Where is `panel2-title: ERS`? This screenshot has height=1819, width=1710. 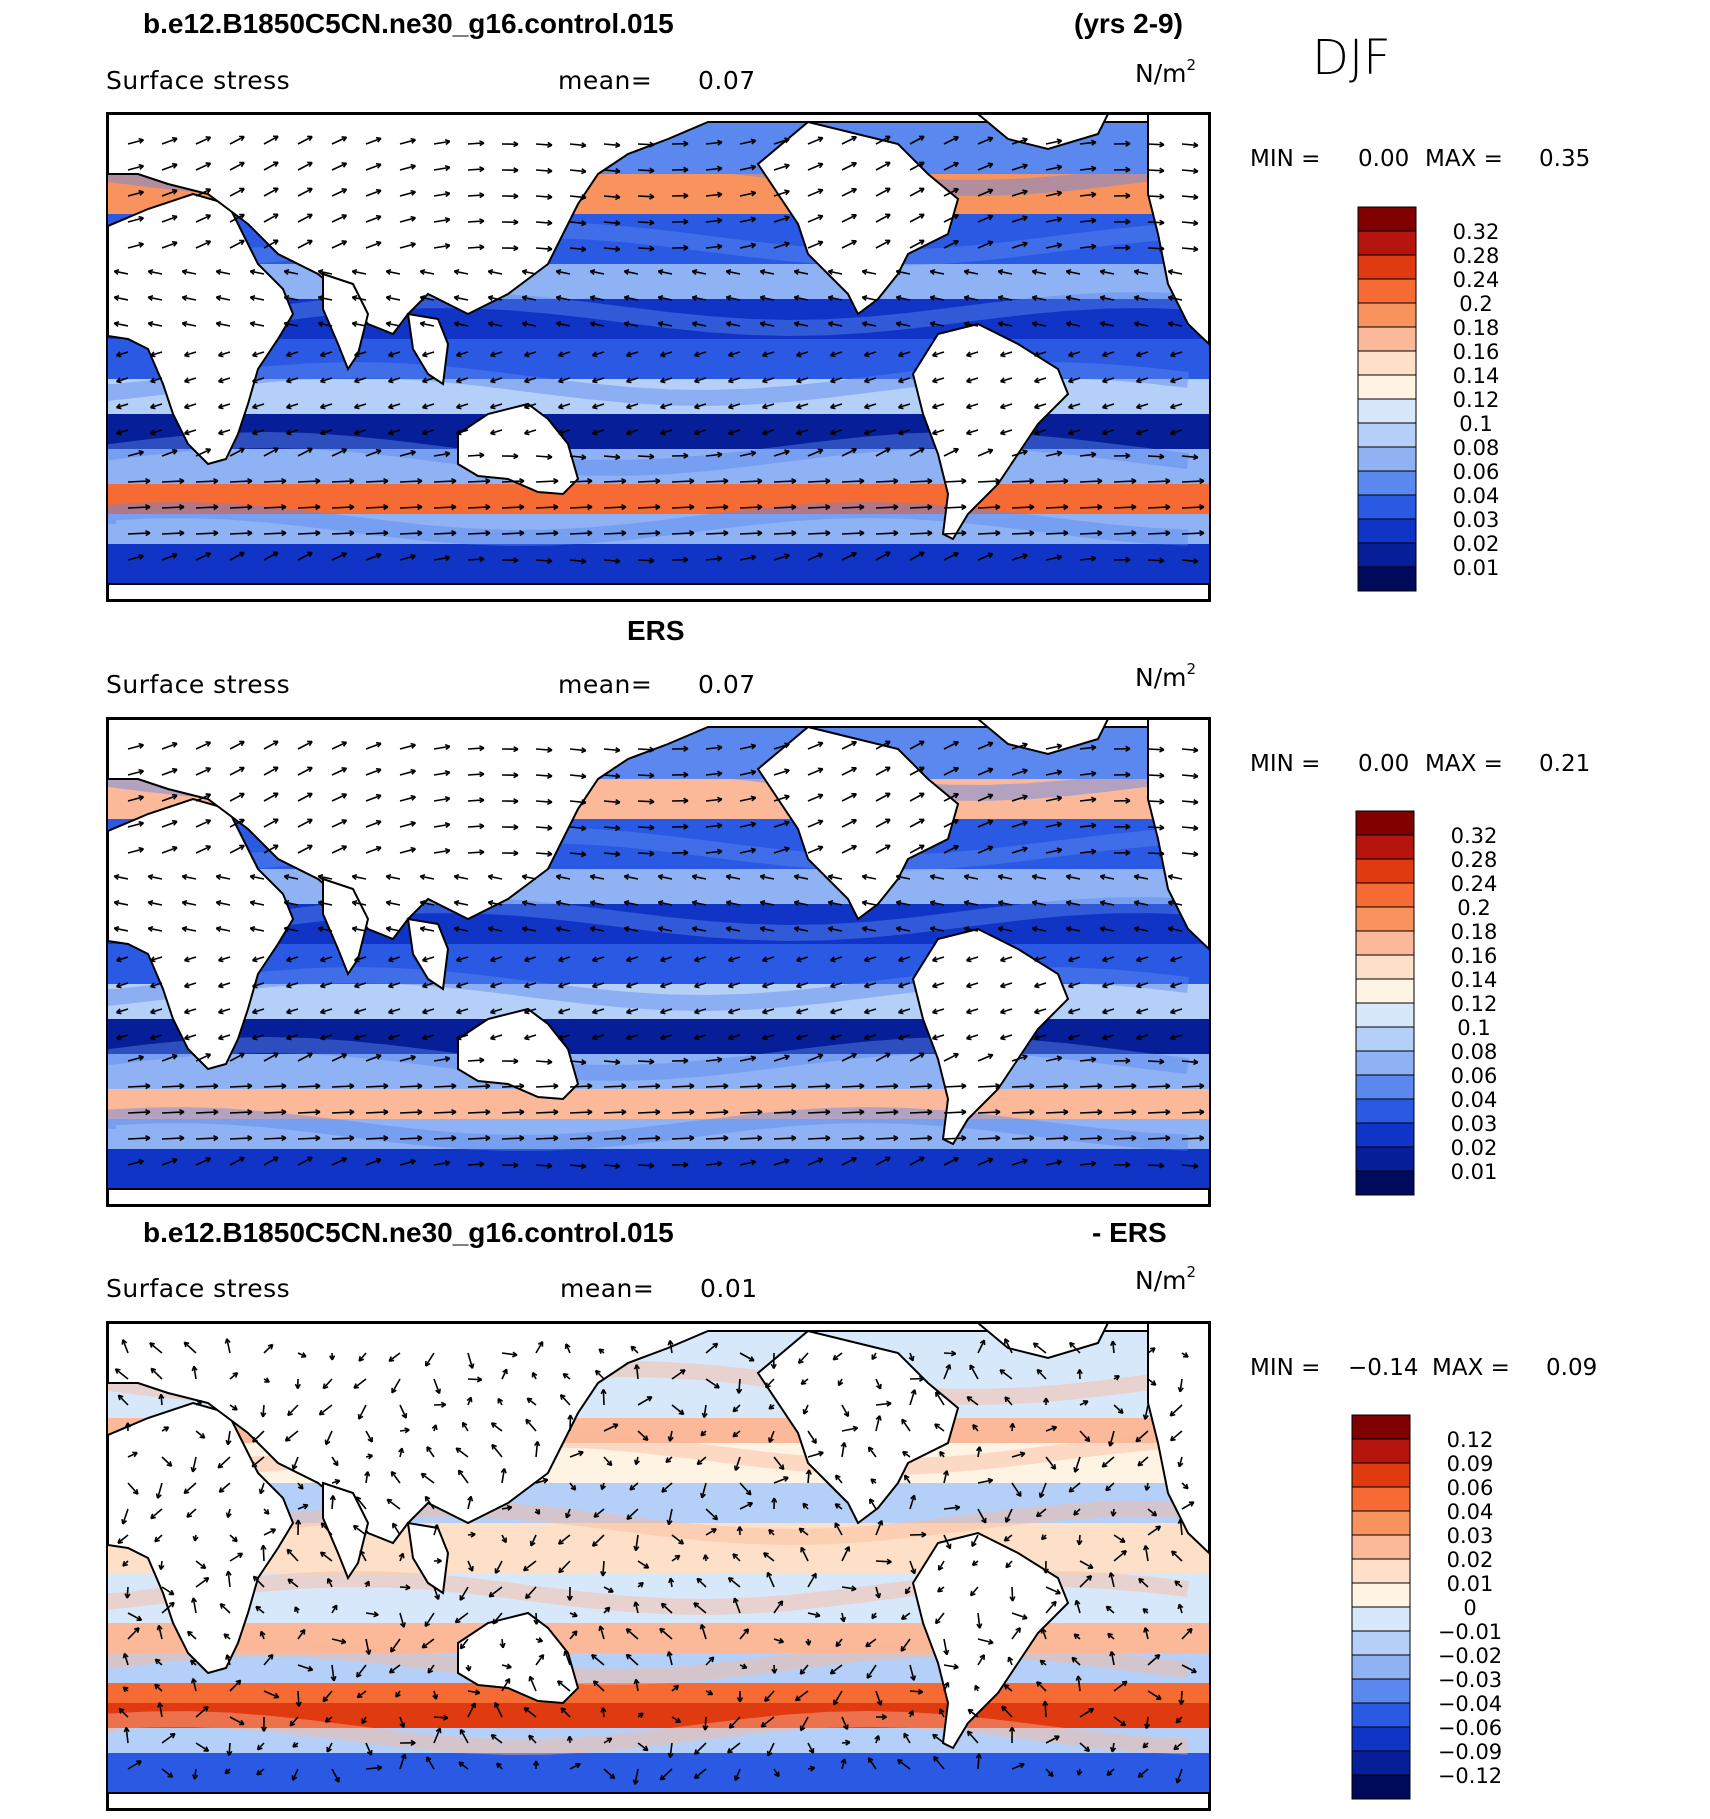
panel2-title: ERS is located at coordinates (656, 630).